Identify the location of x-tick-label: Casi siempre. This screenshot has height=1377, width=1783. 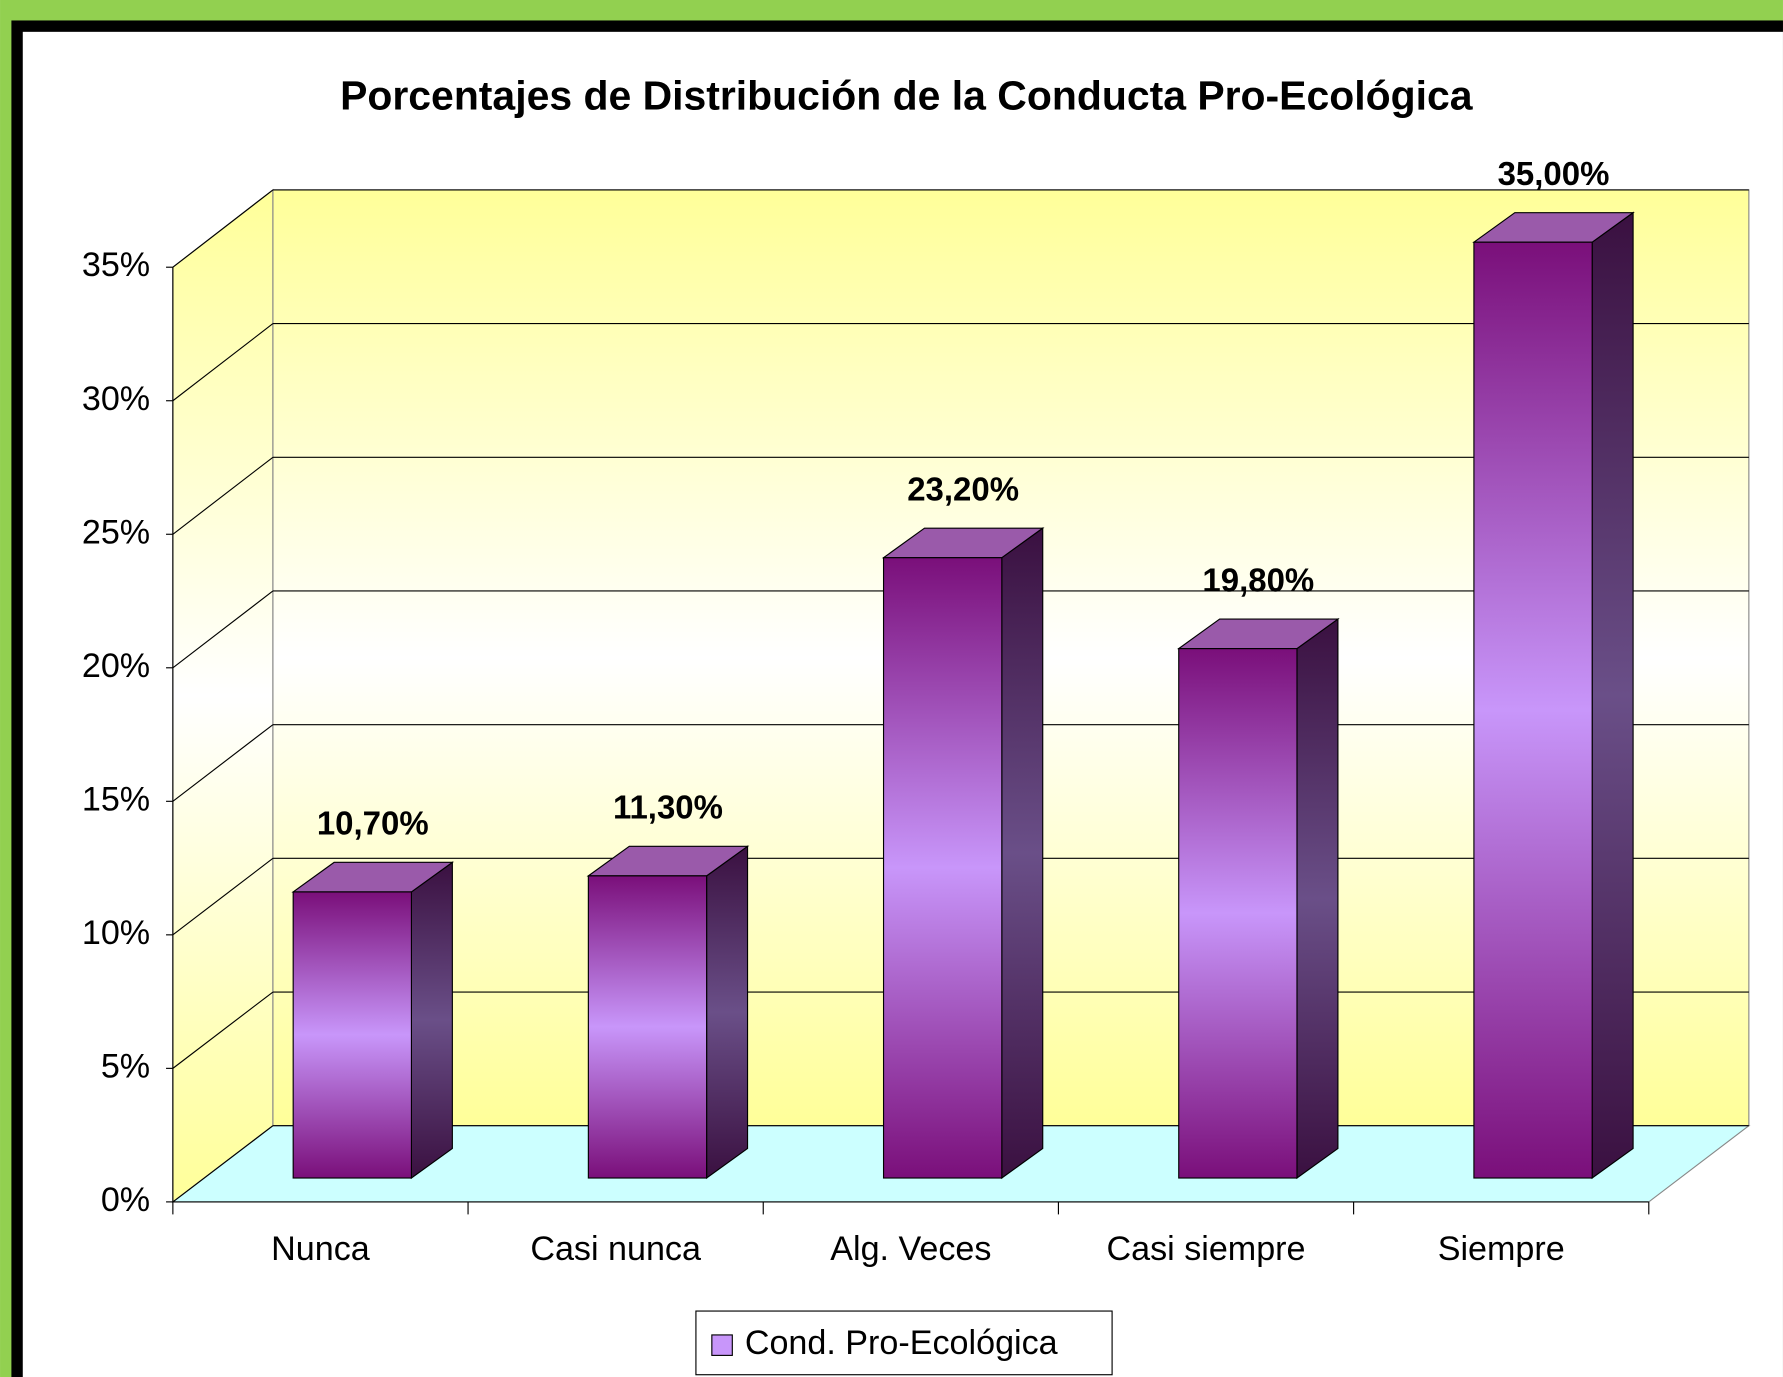
(1205, 1249).